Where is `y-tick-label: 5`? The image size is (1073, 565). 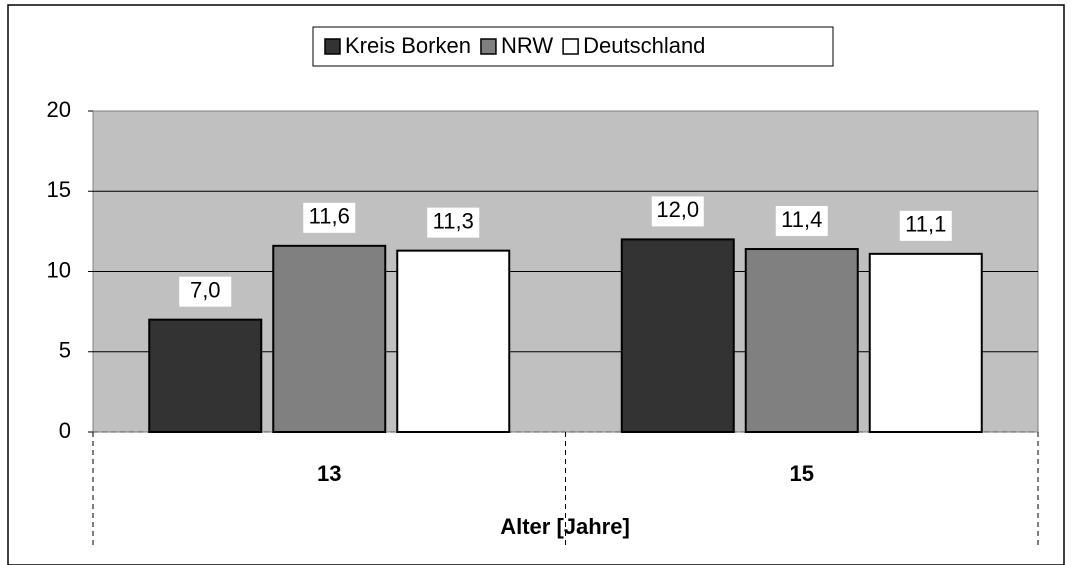 y-tick-label: 5 is located at coordinates (65, 350).